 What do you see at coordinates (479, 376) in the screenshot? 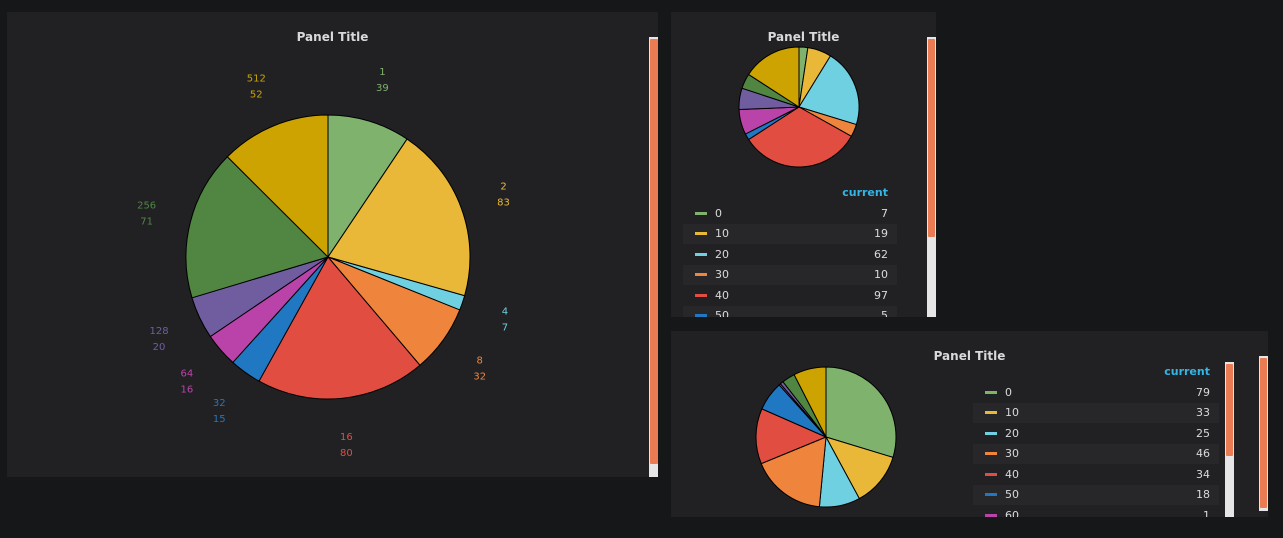
I see `slice-value-8: 32` at bounding box center [479, 376].